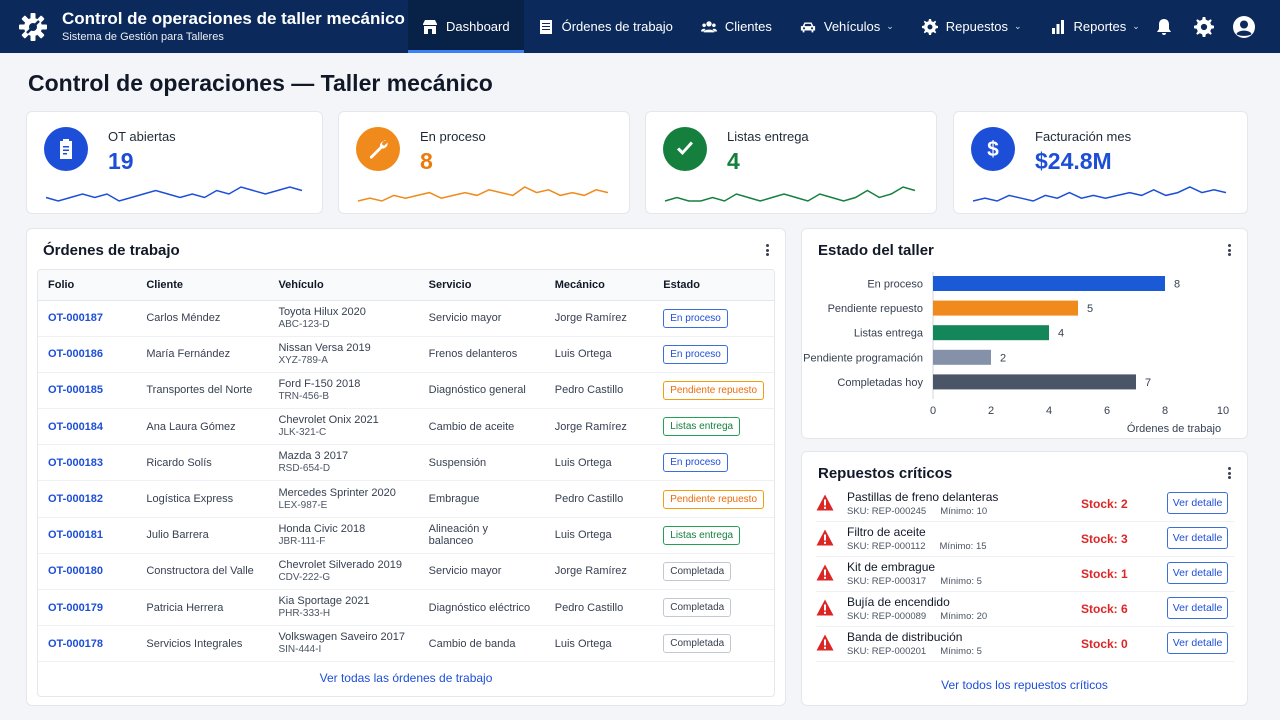 The height and width of the screenshot is (720, 1280). Describe the element at coordinates (453, 136) in the screenshot. I see `kpi-label: En proceso` at that location.